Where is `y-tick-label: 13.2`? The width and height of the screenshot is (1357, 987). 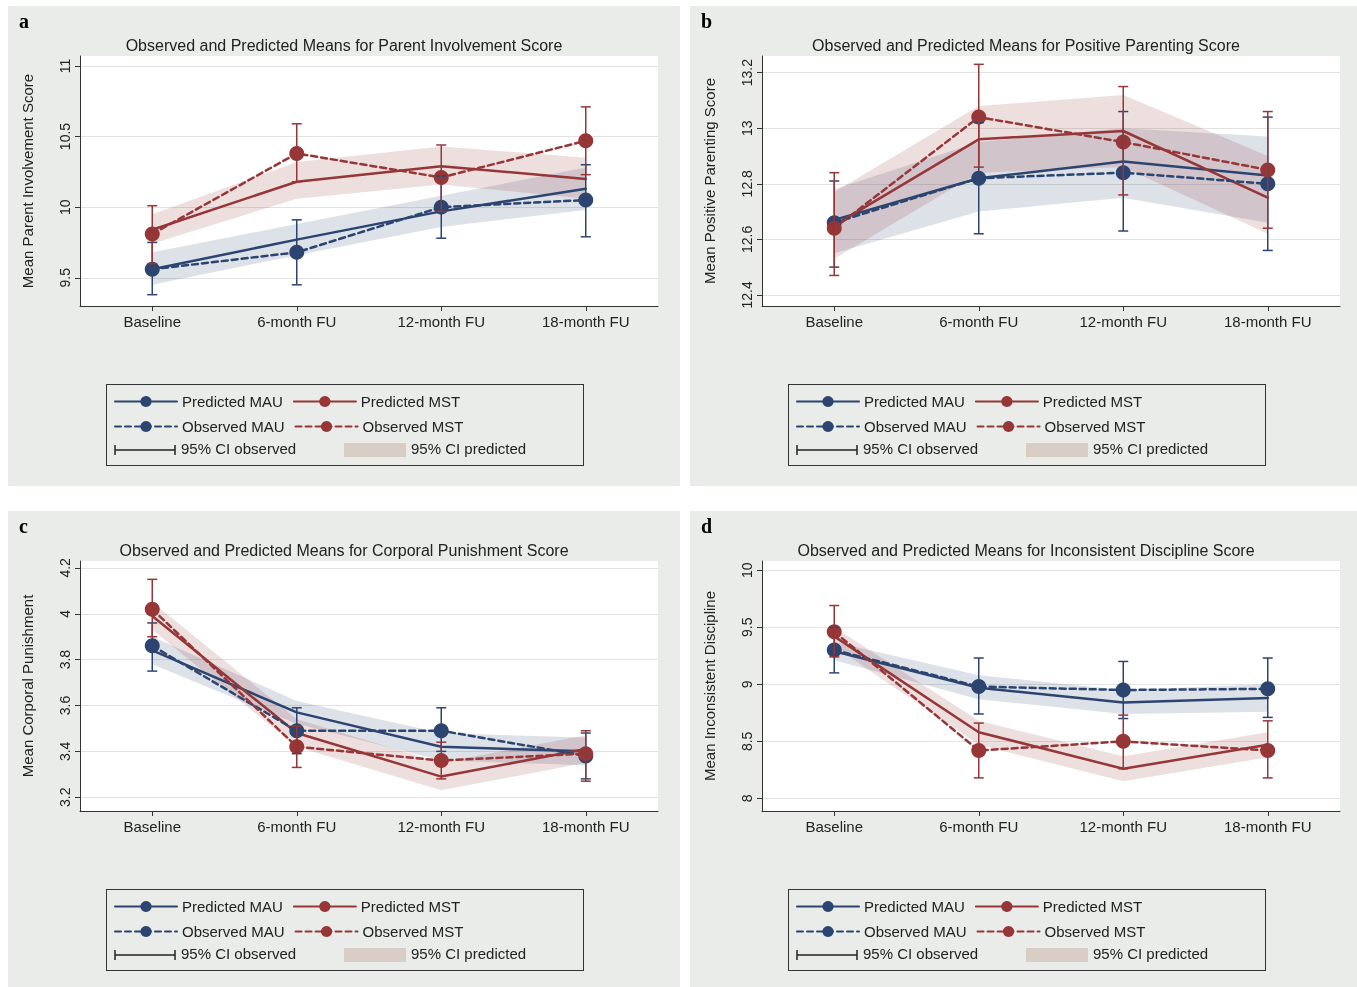 y-tick-label: 13.2 is located at coordinates (747, 72).